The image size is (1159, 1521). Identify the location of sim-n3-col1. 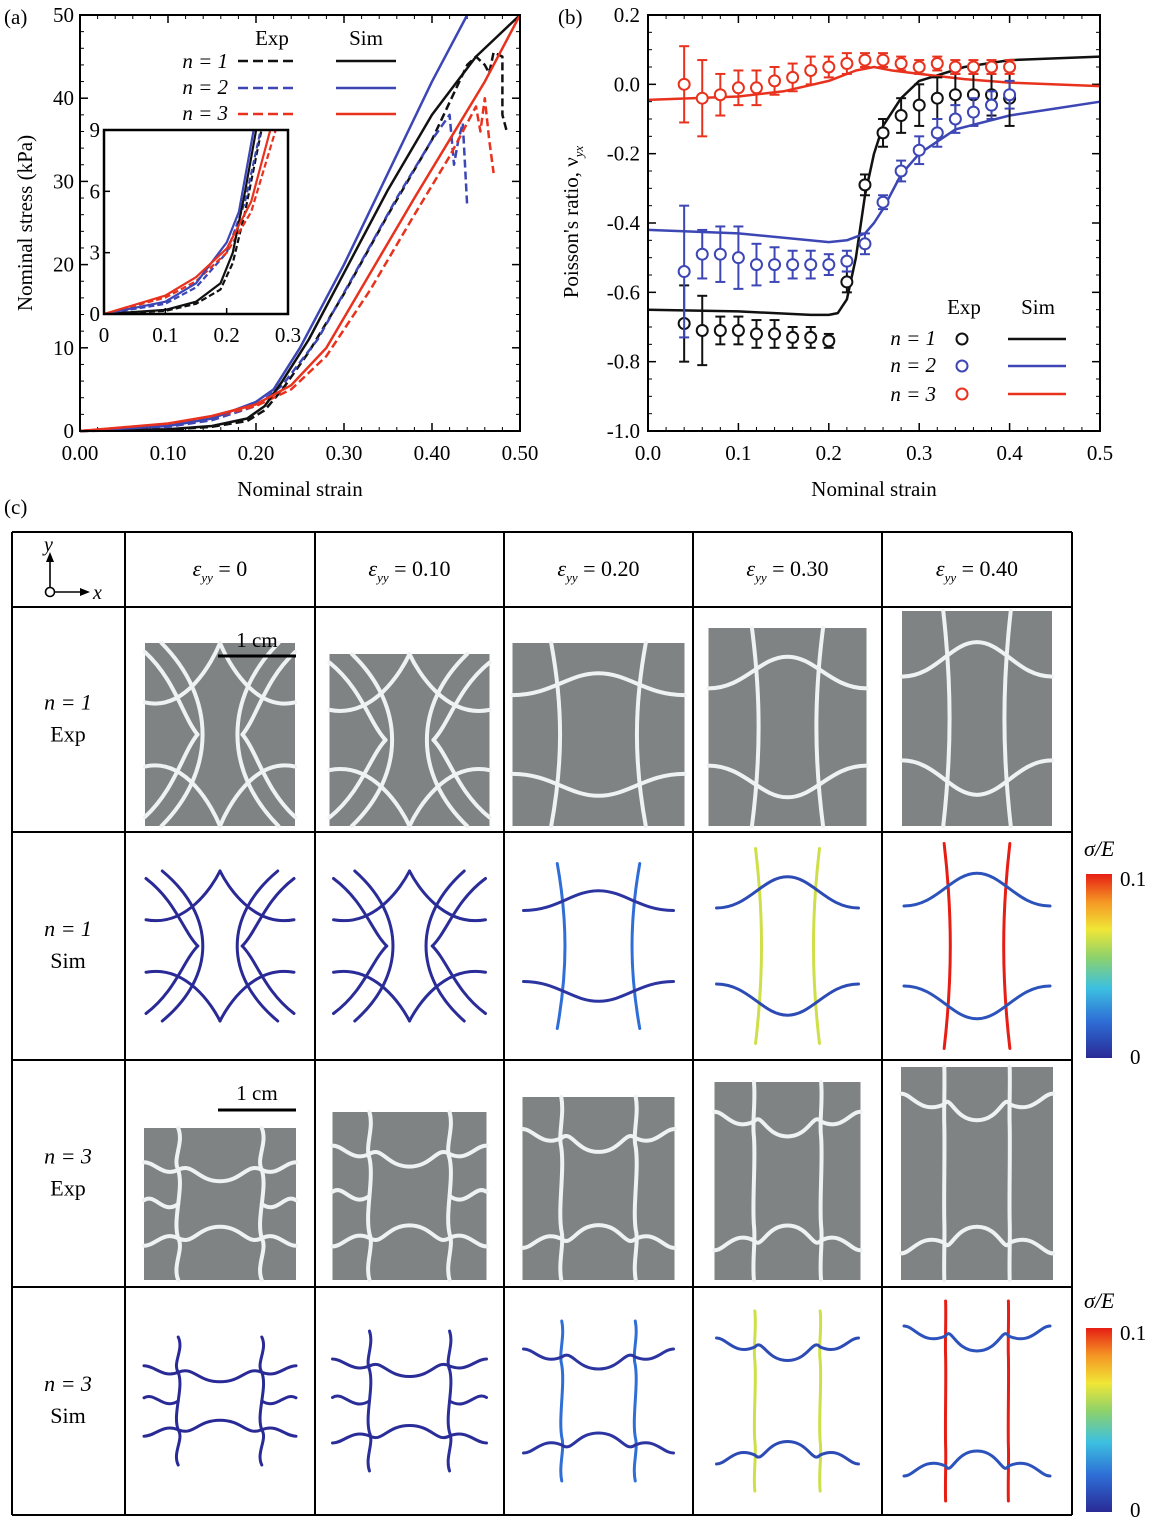
(409, 1401).